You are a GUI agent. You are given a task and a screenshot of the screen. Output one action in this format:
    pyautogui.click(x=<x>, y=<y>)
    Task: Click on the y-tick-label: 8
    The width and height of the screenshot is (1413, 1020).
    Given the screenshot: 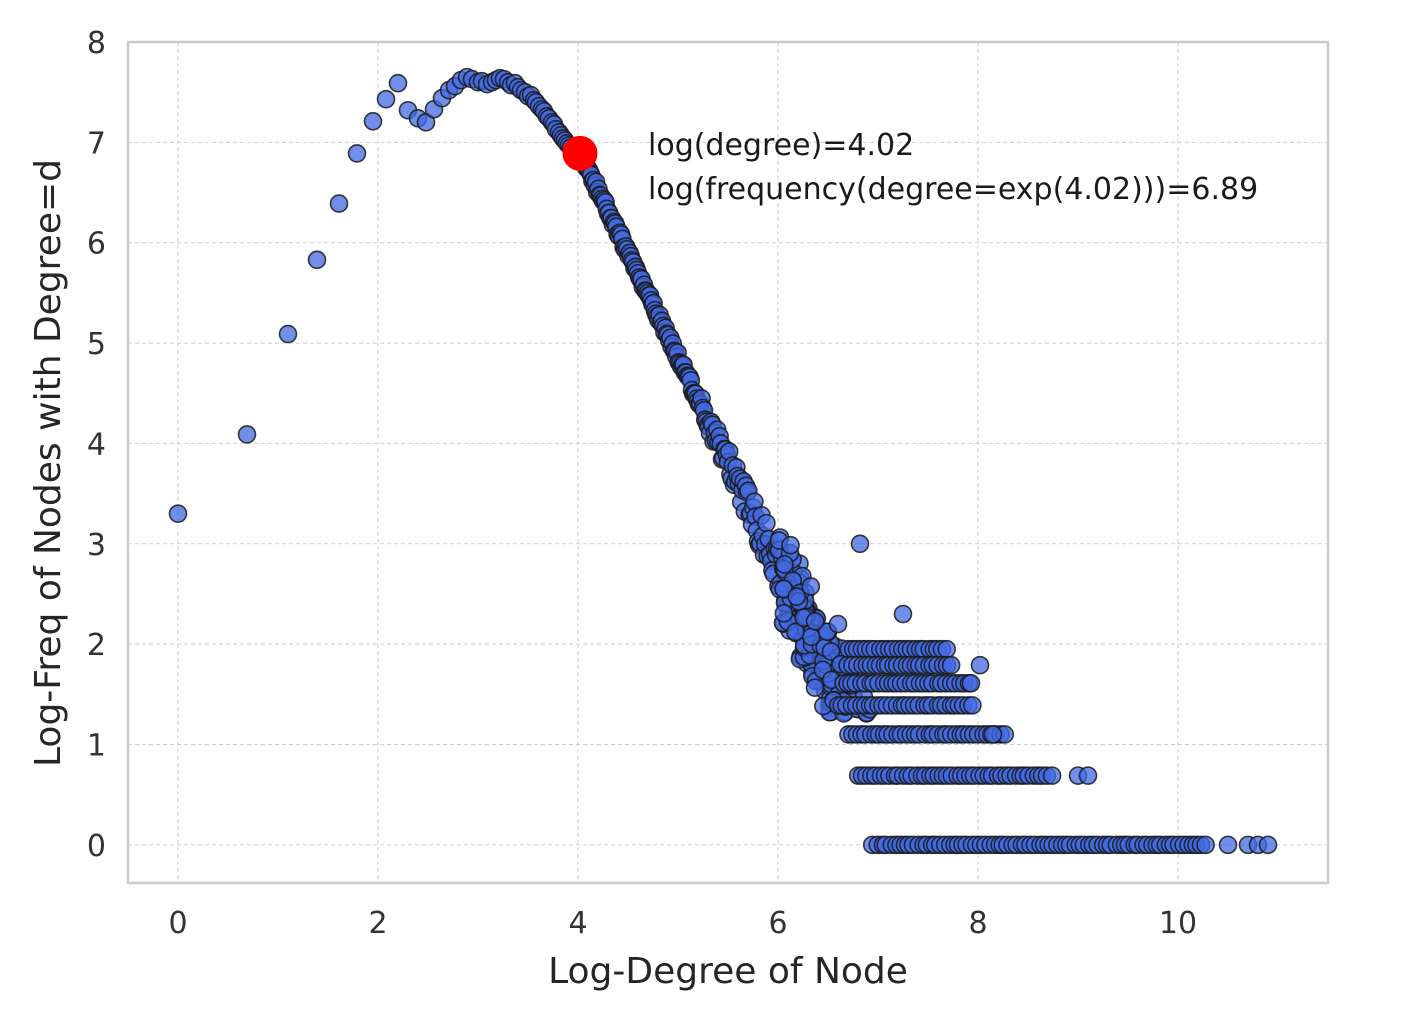 What is the action you would take?
    pyautogui.click(x=96, y=43)
    